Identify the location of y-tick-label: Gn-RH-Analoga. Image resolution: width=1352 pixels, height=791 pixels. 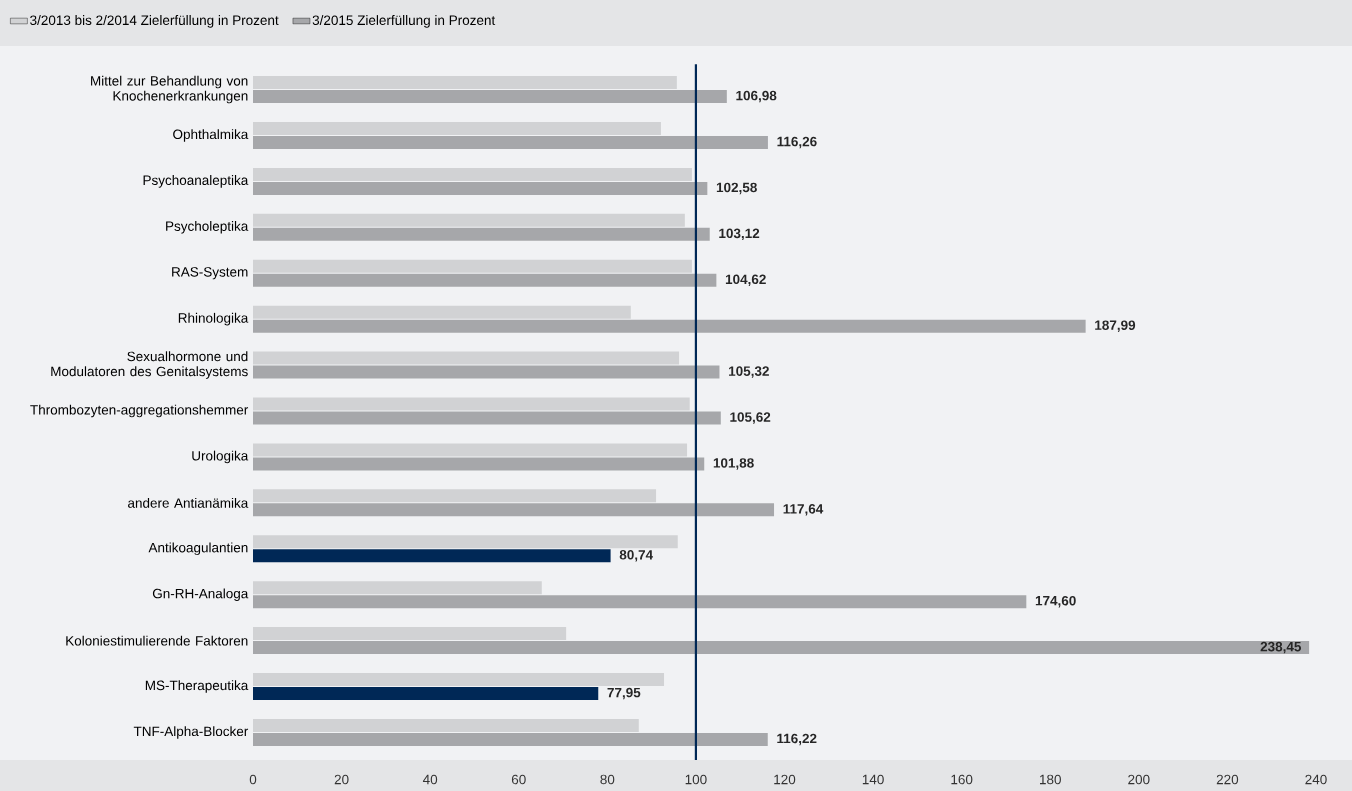
(200, 594).